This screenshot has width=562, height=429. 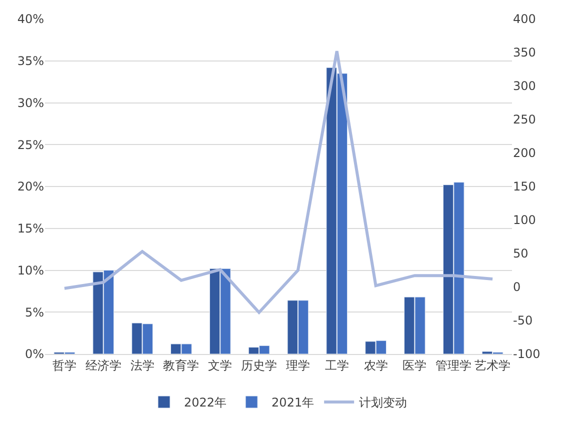 What do you see at coordinates (259, 365) in the screenshot?
I see `x-tick-label: 历史学` at bounding box center [259, 365].